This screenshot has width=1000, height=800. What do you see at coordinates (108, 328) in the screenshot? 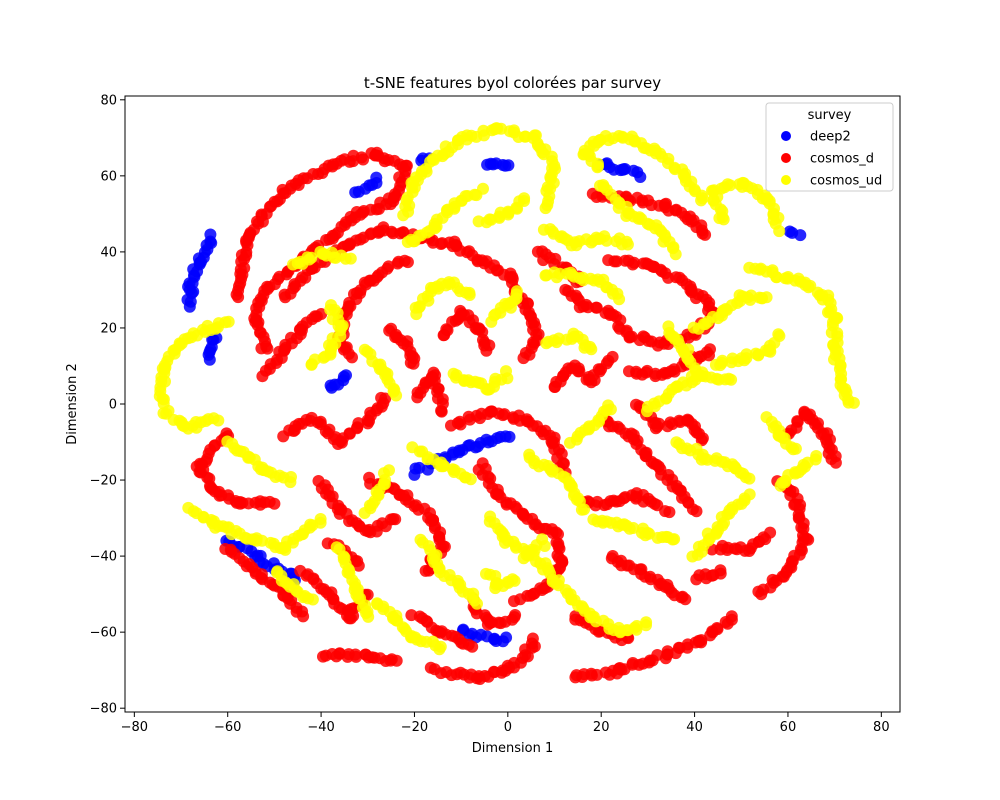
I see `y-tick-label: 20` at bounding box center [108, 328].